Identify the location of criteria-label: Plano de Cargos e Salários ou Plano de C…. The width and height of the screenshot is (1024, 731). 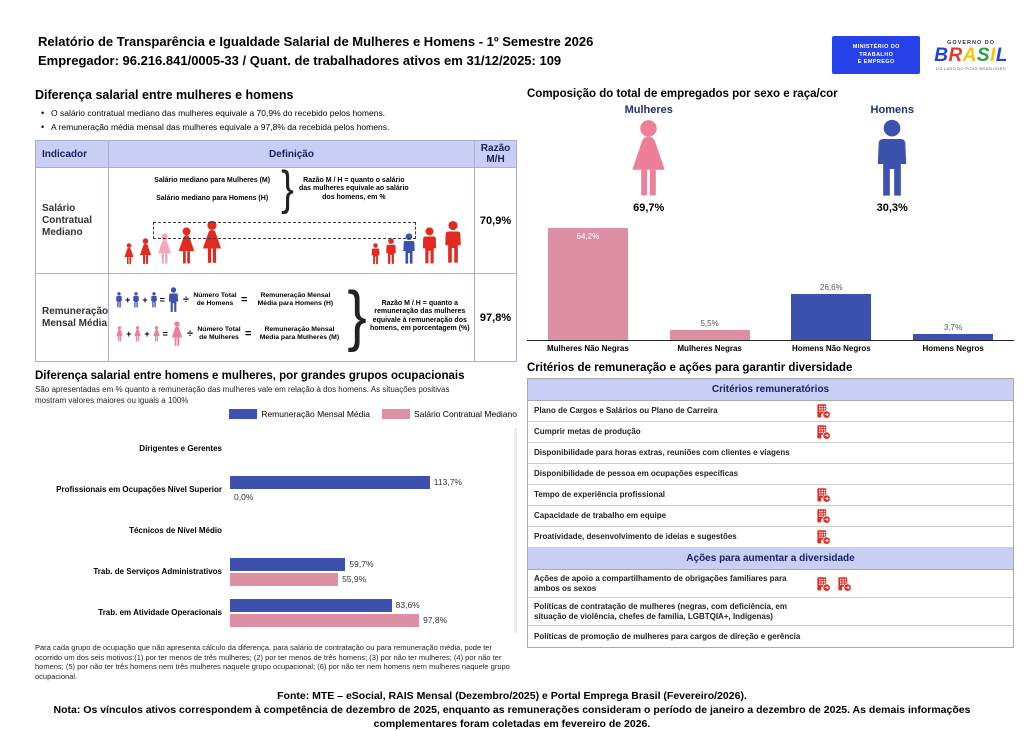
(626, 411).